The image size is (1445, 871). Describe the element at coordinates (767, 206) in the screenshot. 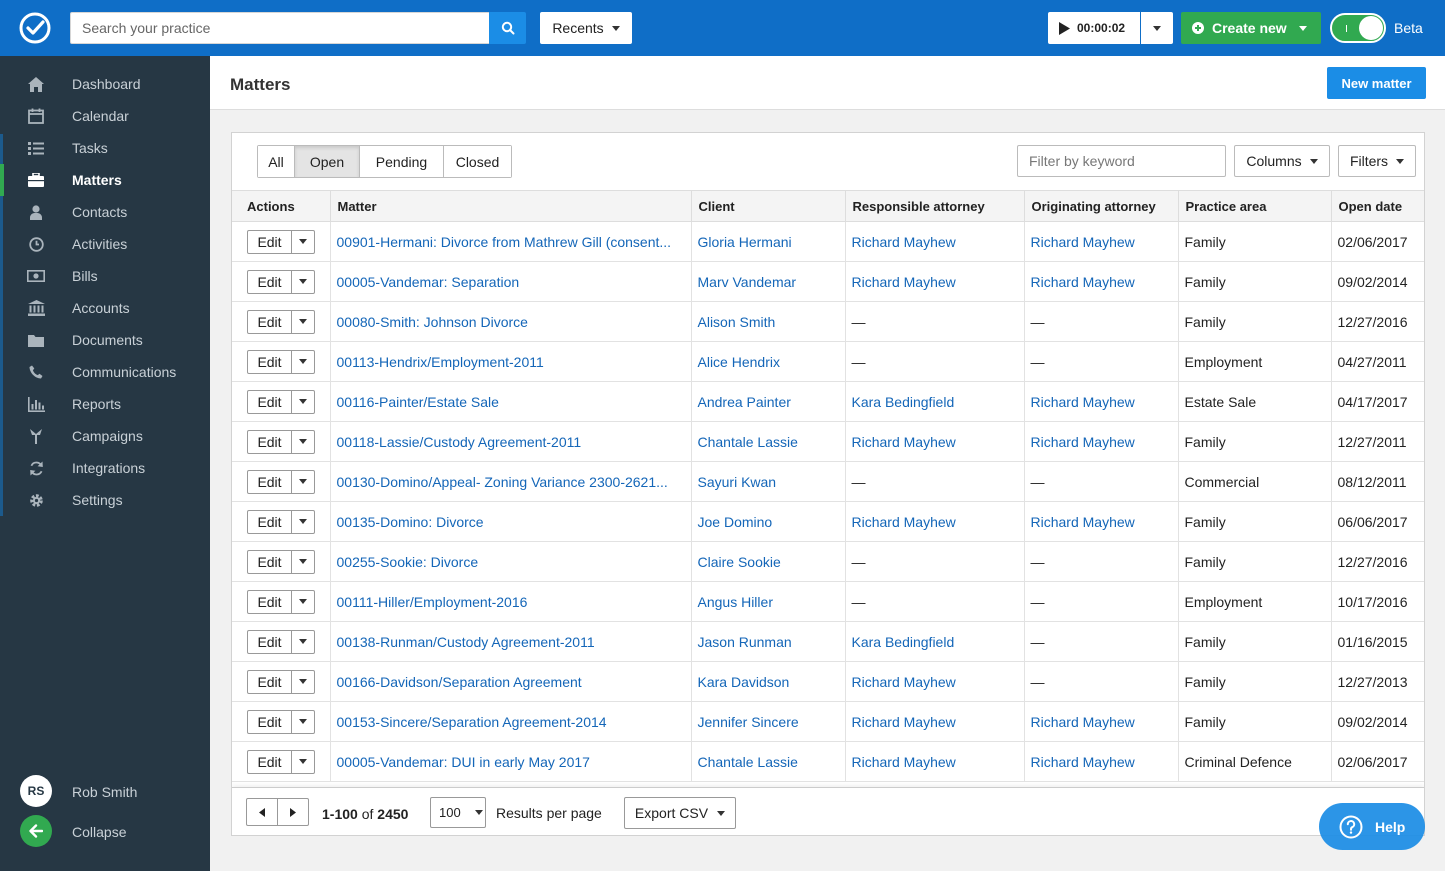

I see `column-header-client: Client` at that location.